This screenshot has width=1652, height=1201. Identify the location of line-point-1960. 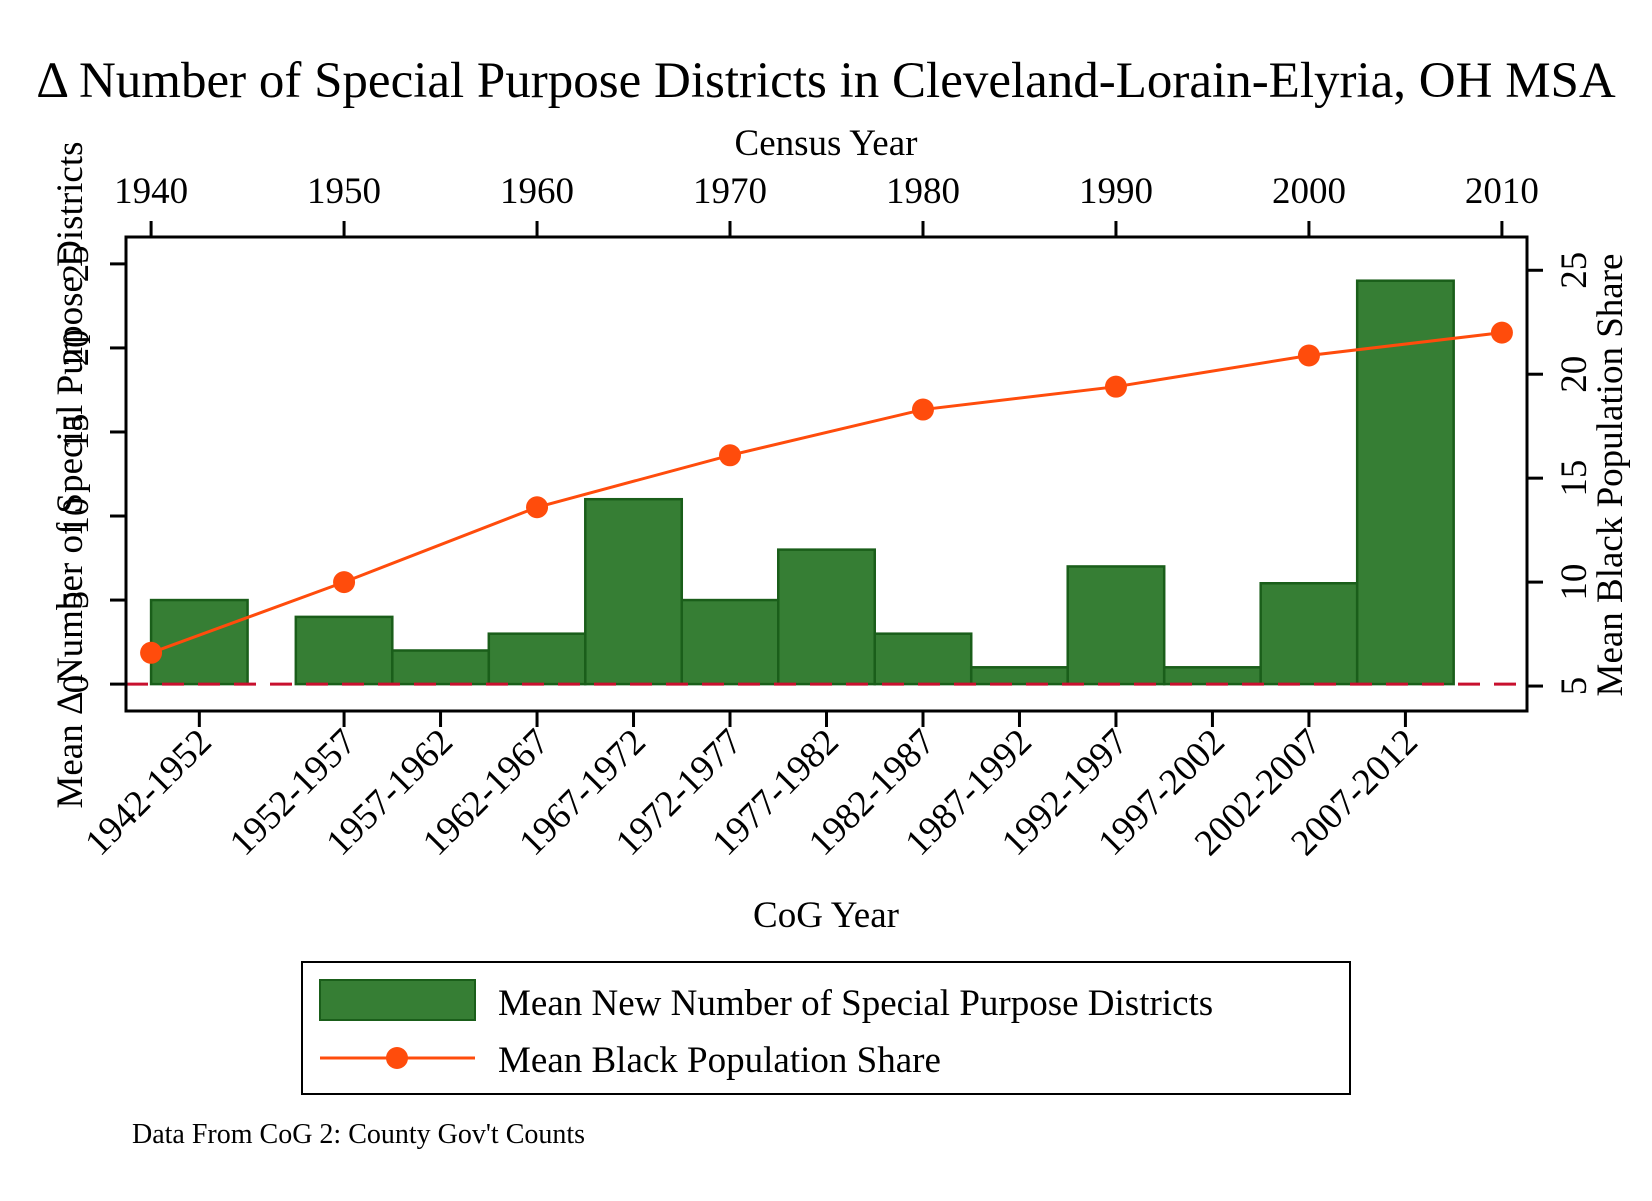
(537, 507).